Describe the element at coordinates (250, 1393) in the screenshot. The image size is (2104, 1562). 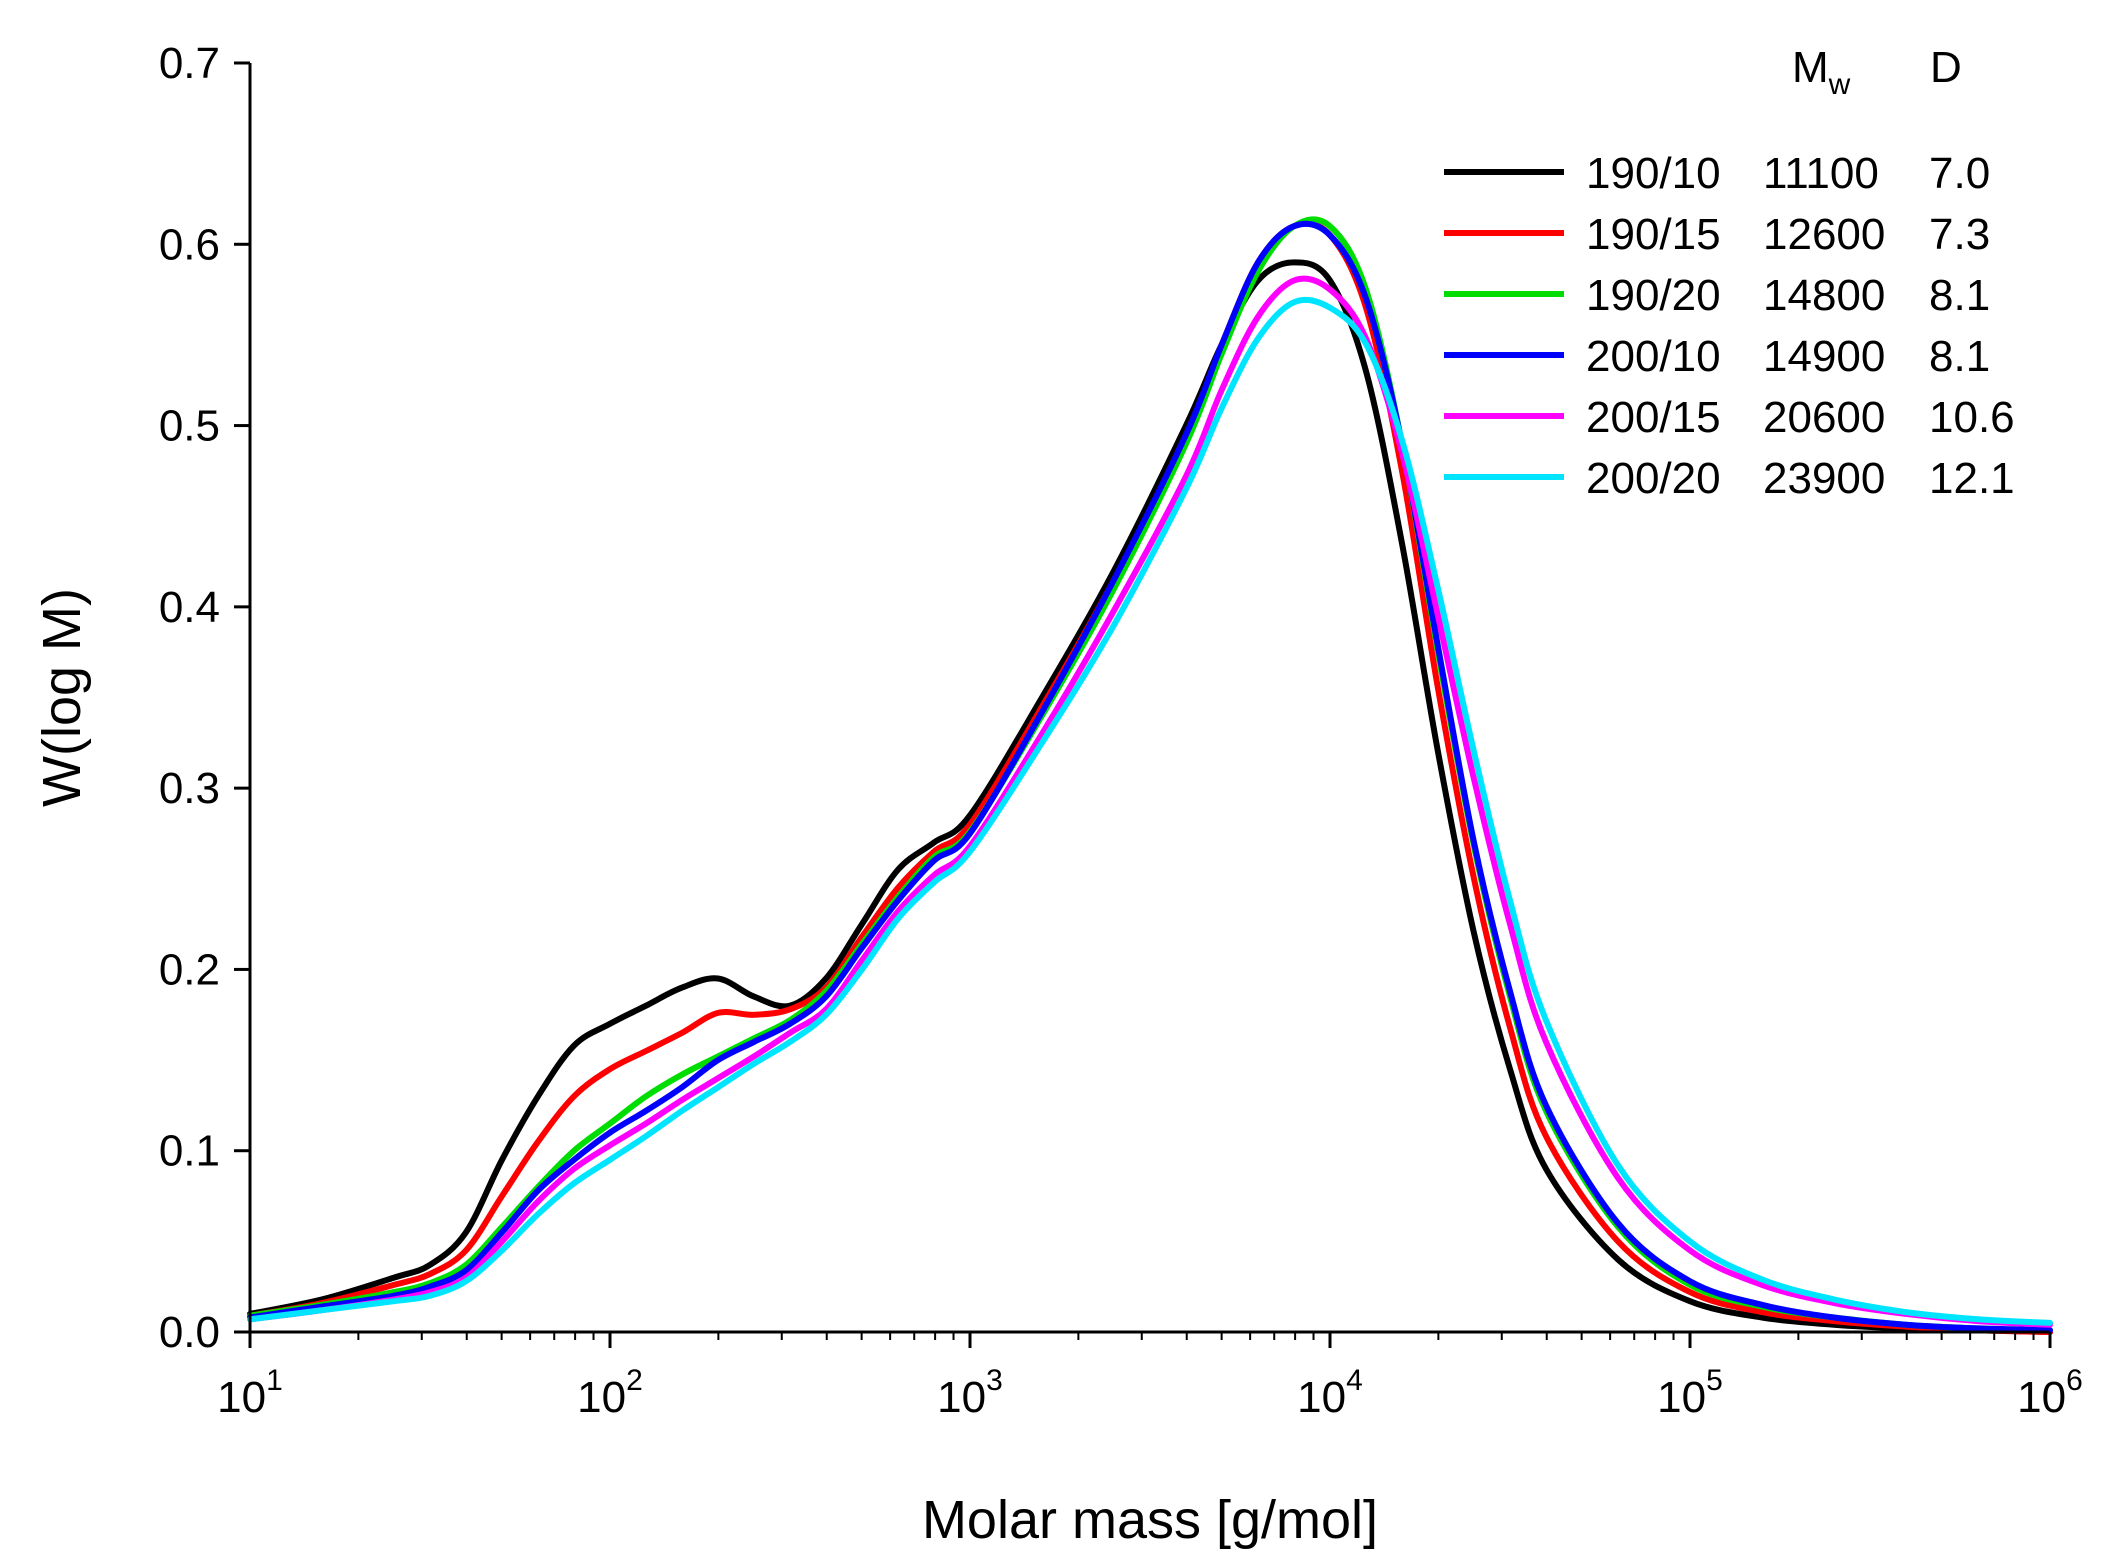
I see `x-tick-label: 10¹` at that location.